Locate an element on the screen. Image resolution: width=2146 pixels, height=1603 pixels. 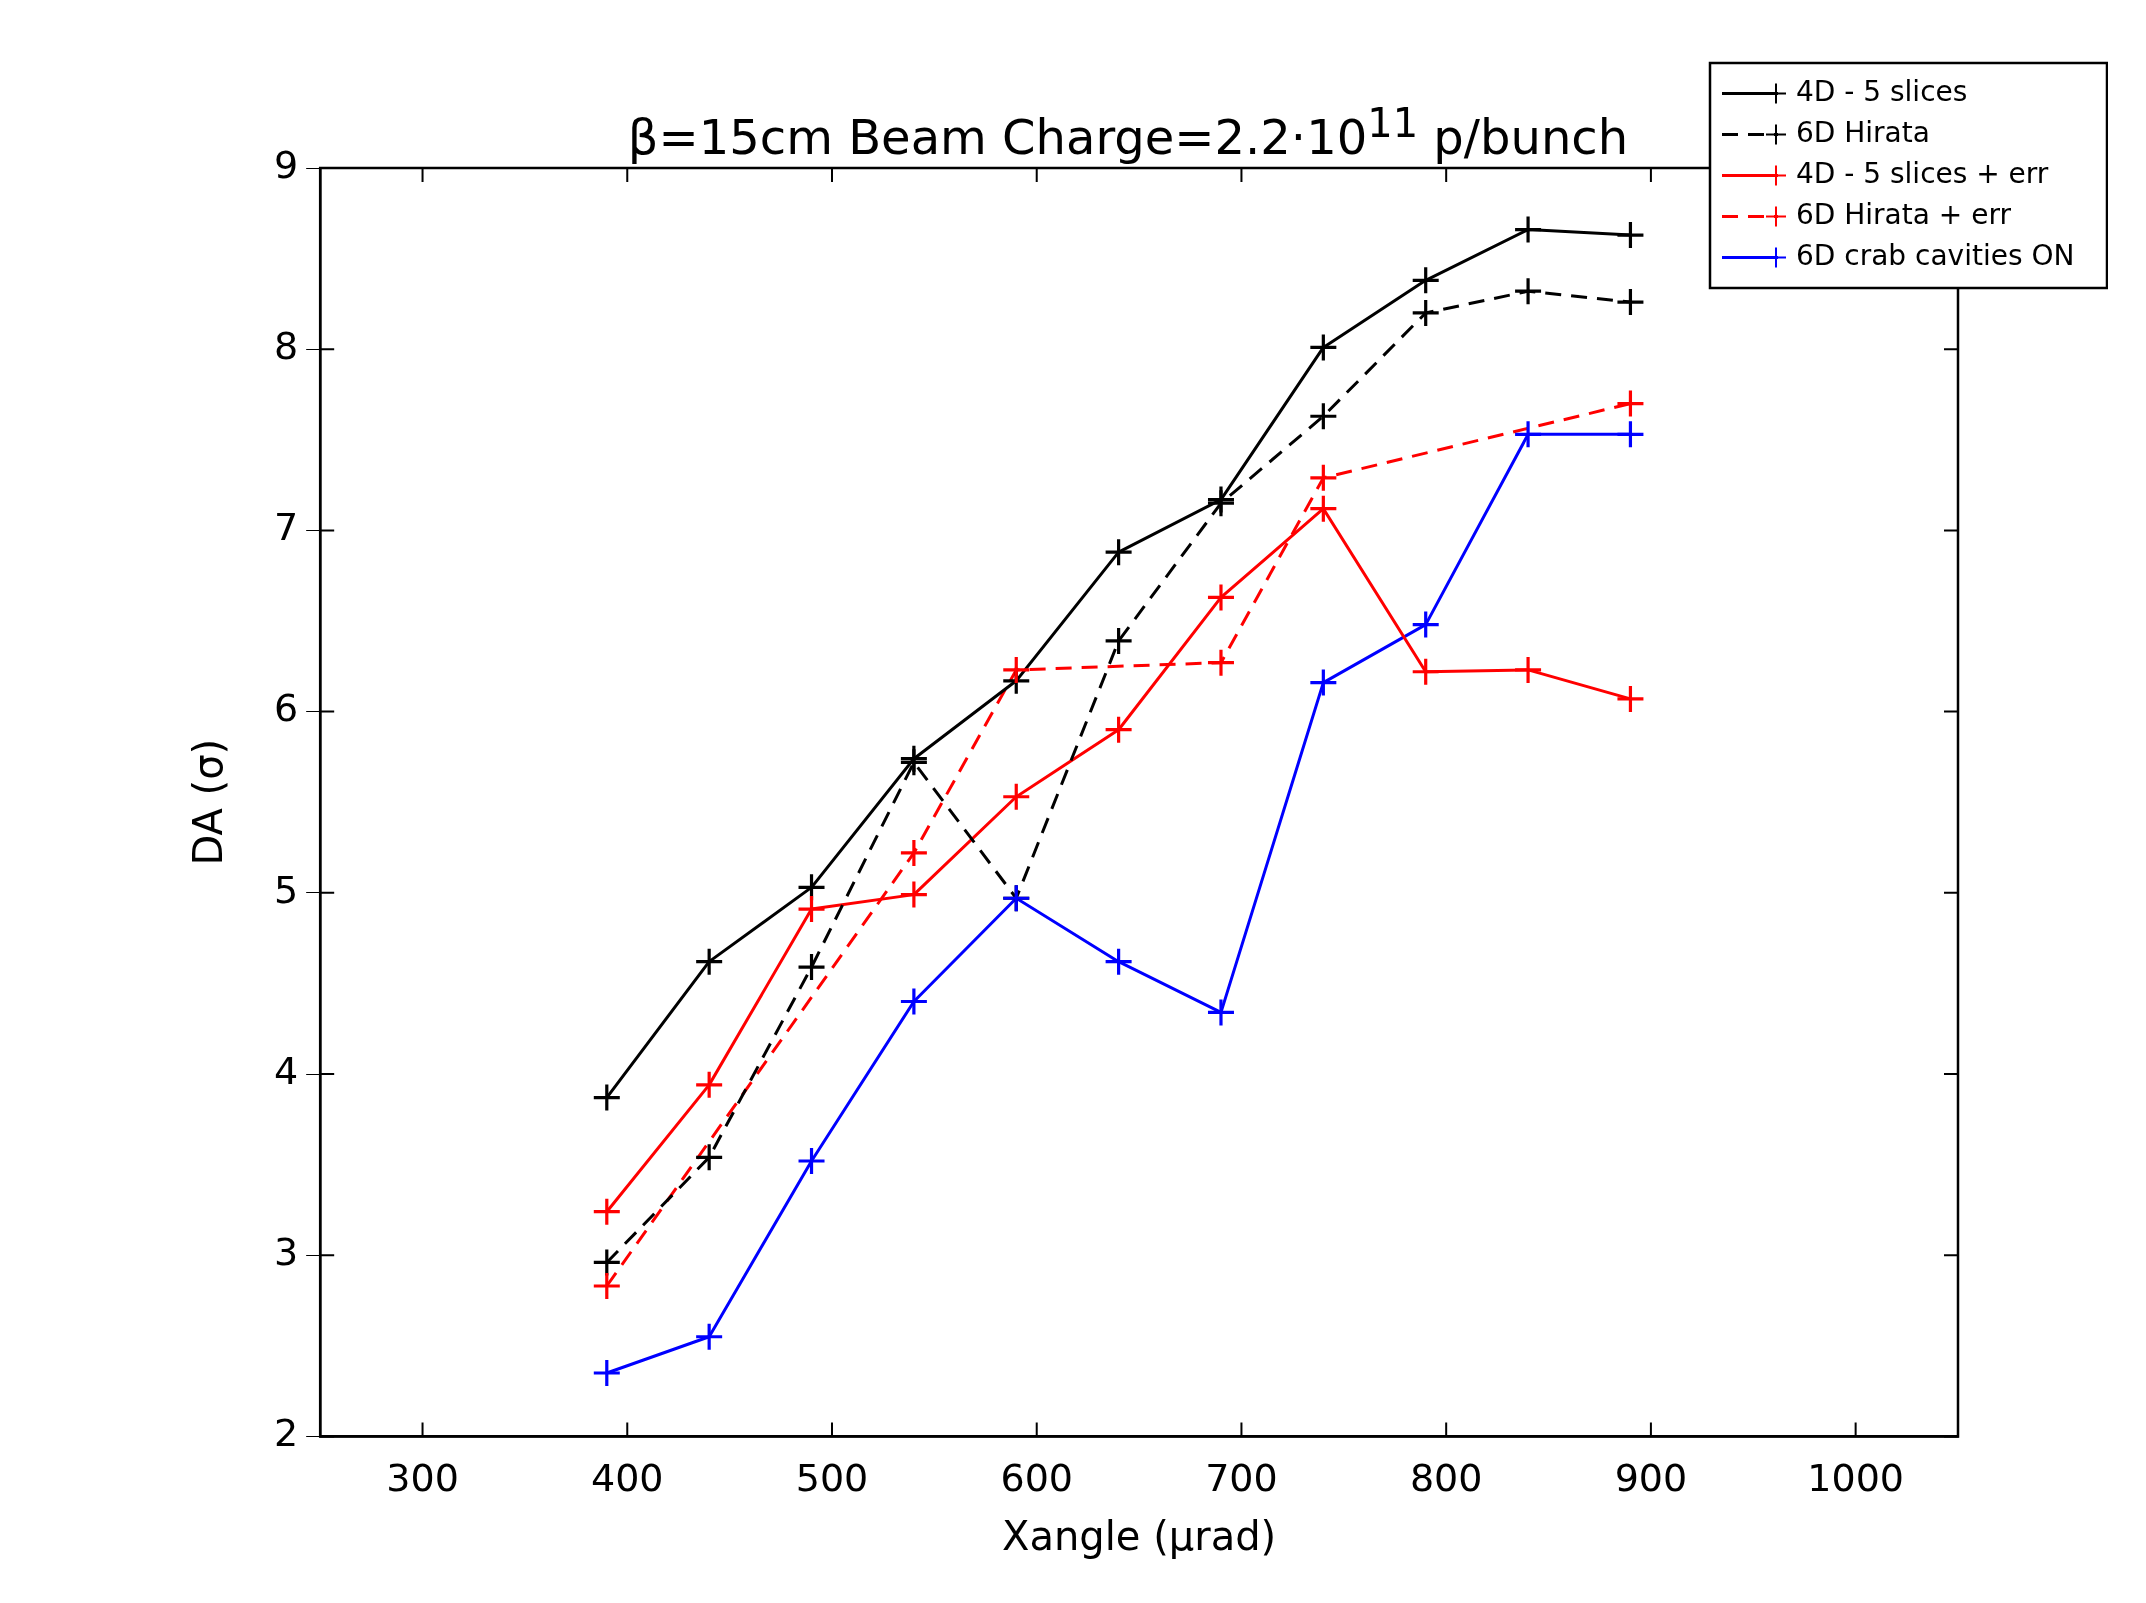
y-tick-label: 8 is located at coordinates (286, 346).